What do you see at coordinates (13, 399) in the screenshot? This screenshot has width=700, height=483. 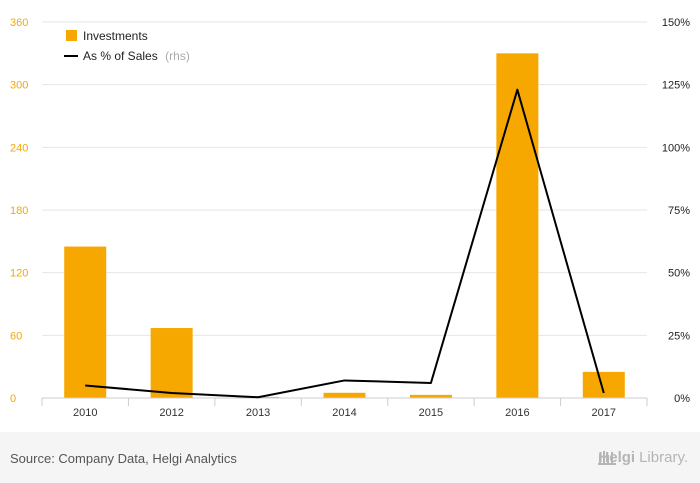 I see `y-left-tick-label: 0` at bounding box center [13, 399].